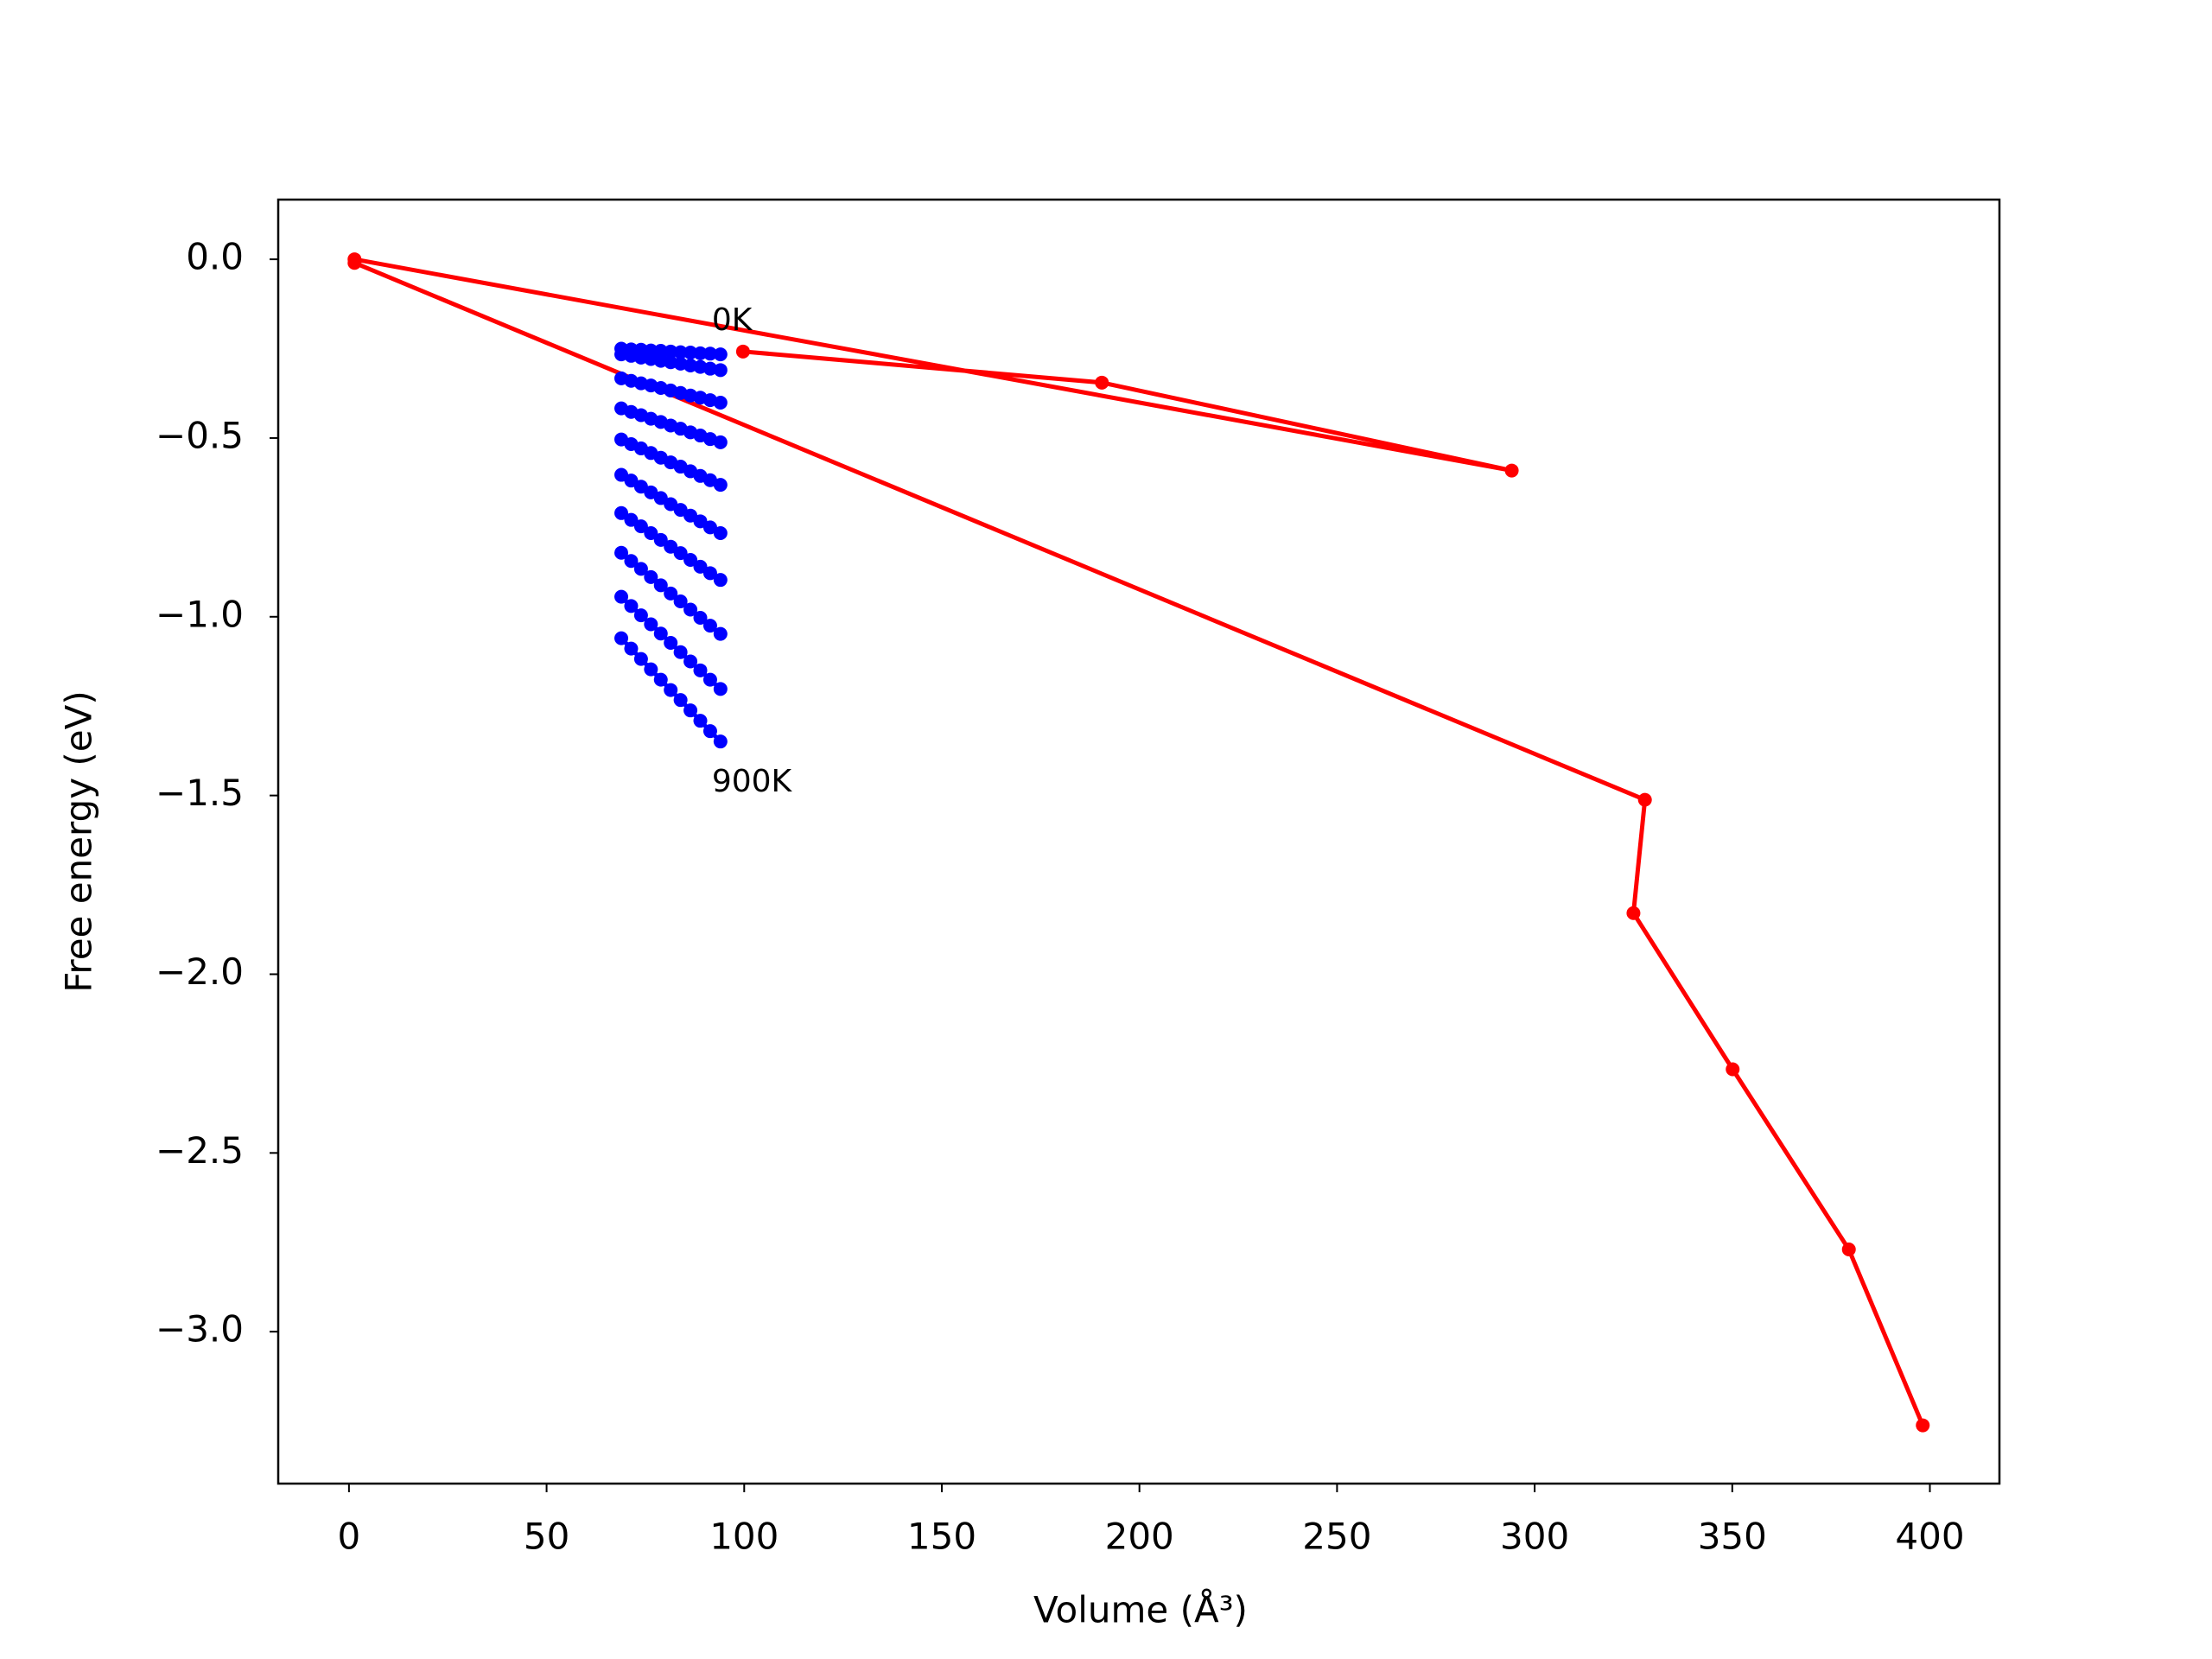 Image resolution: width=2212 pixels, height=1659 pixels. What do you see at coordinates (732, 320) in the screenshot?
I see `annotation: 0K` at bounding box center [732, 320].